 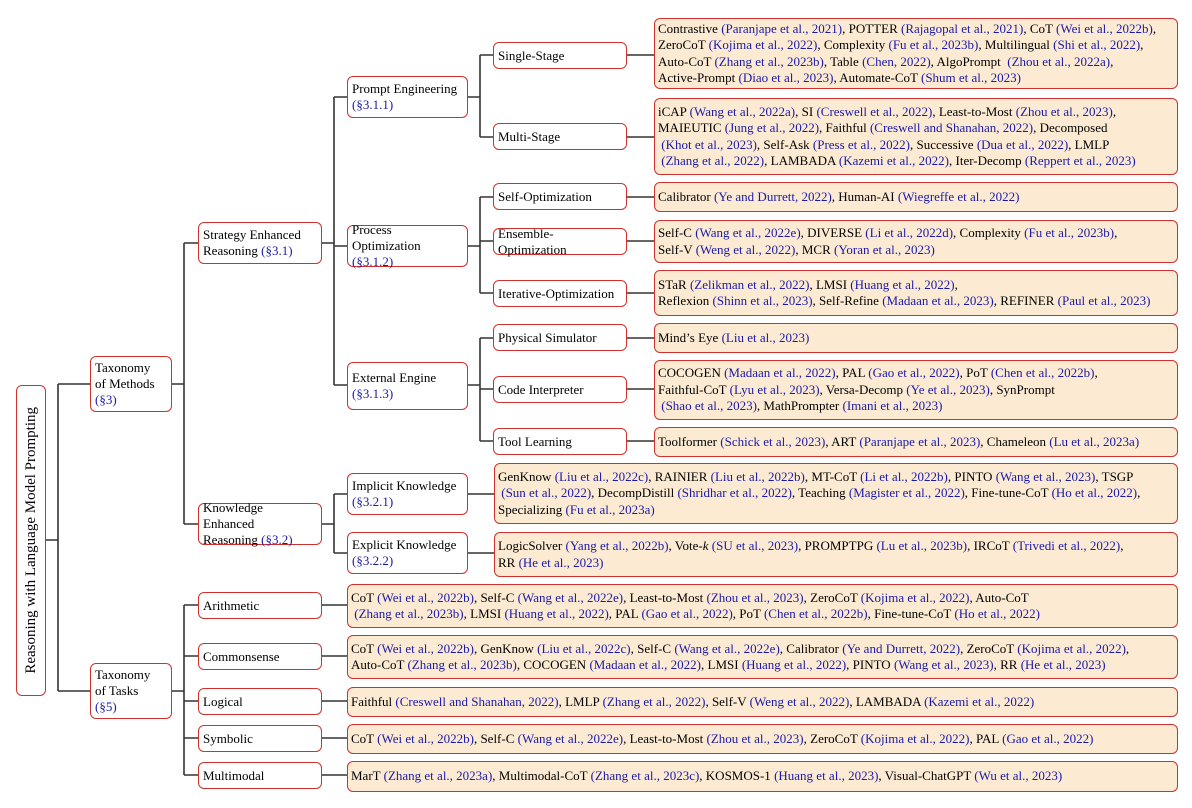 I want to click on citation-link: (Liu et al., 2022b), so click(x=757, y=476).